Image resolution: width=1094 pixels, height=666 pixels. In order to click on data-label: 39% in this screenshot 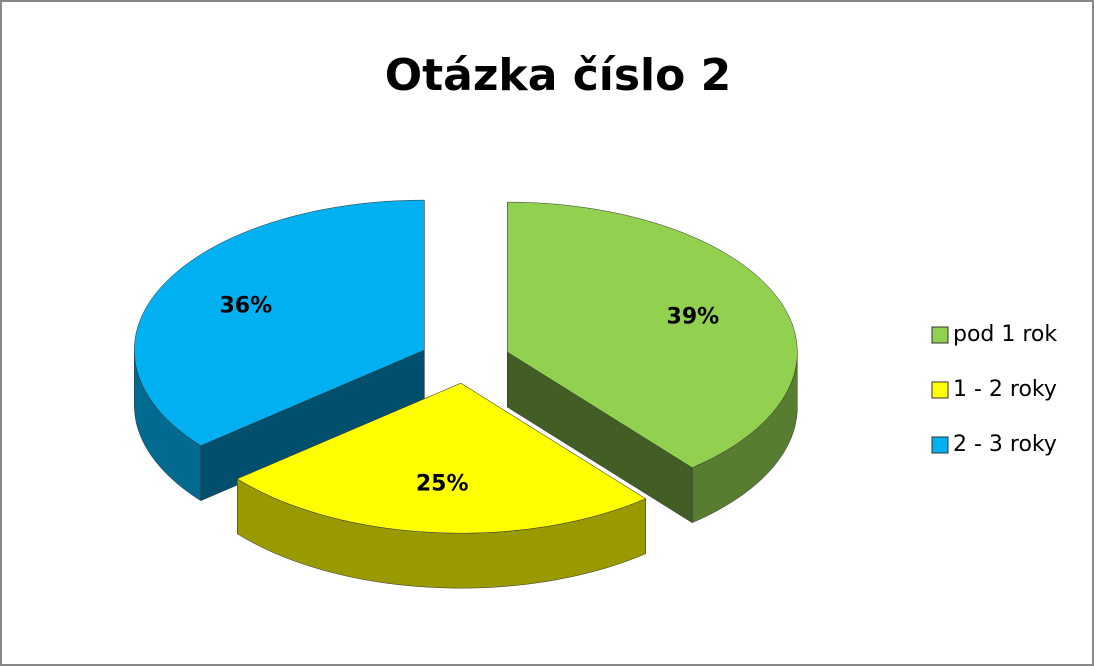, I will do `click(693, 317)`.